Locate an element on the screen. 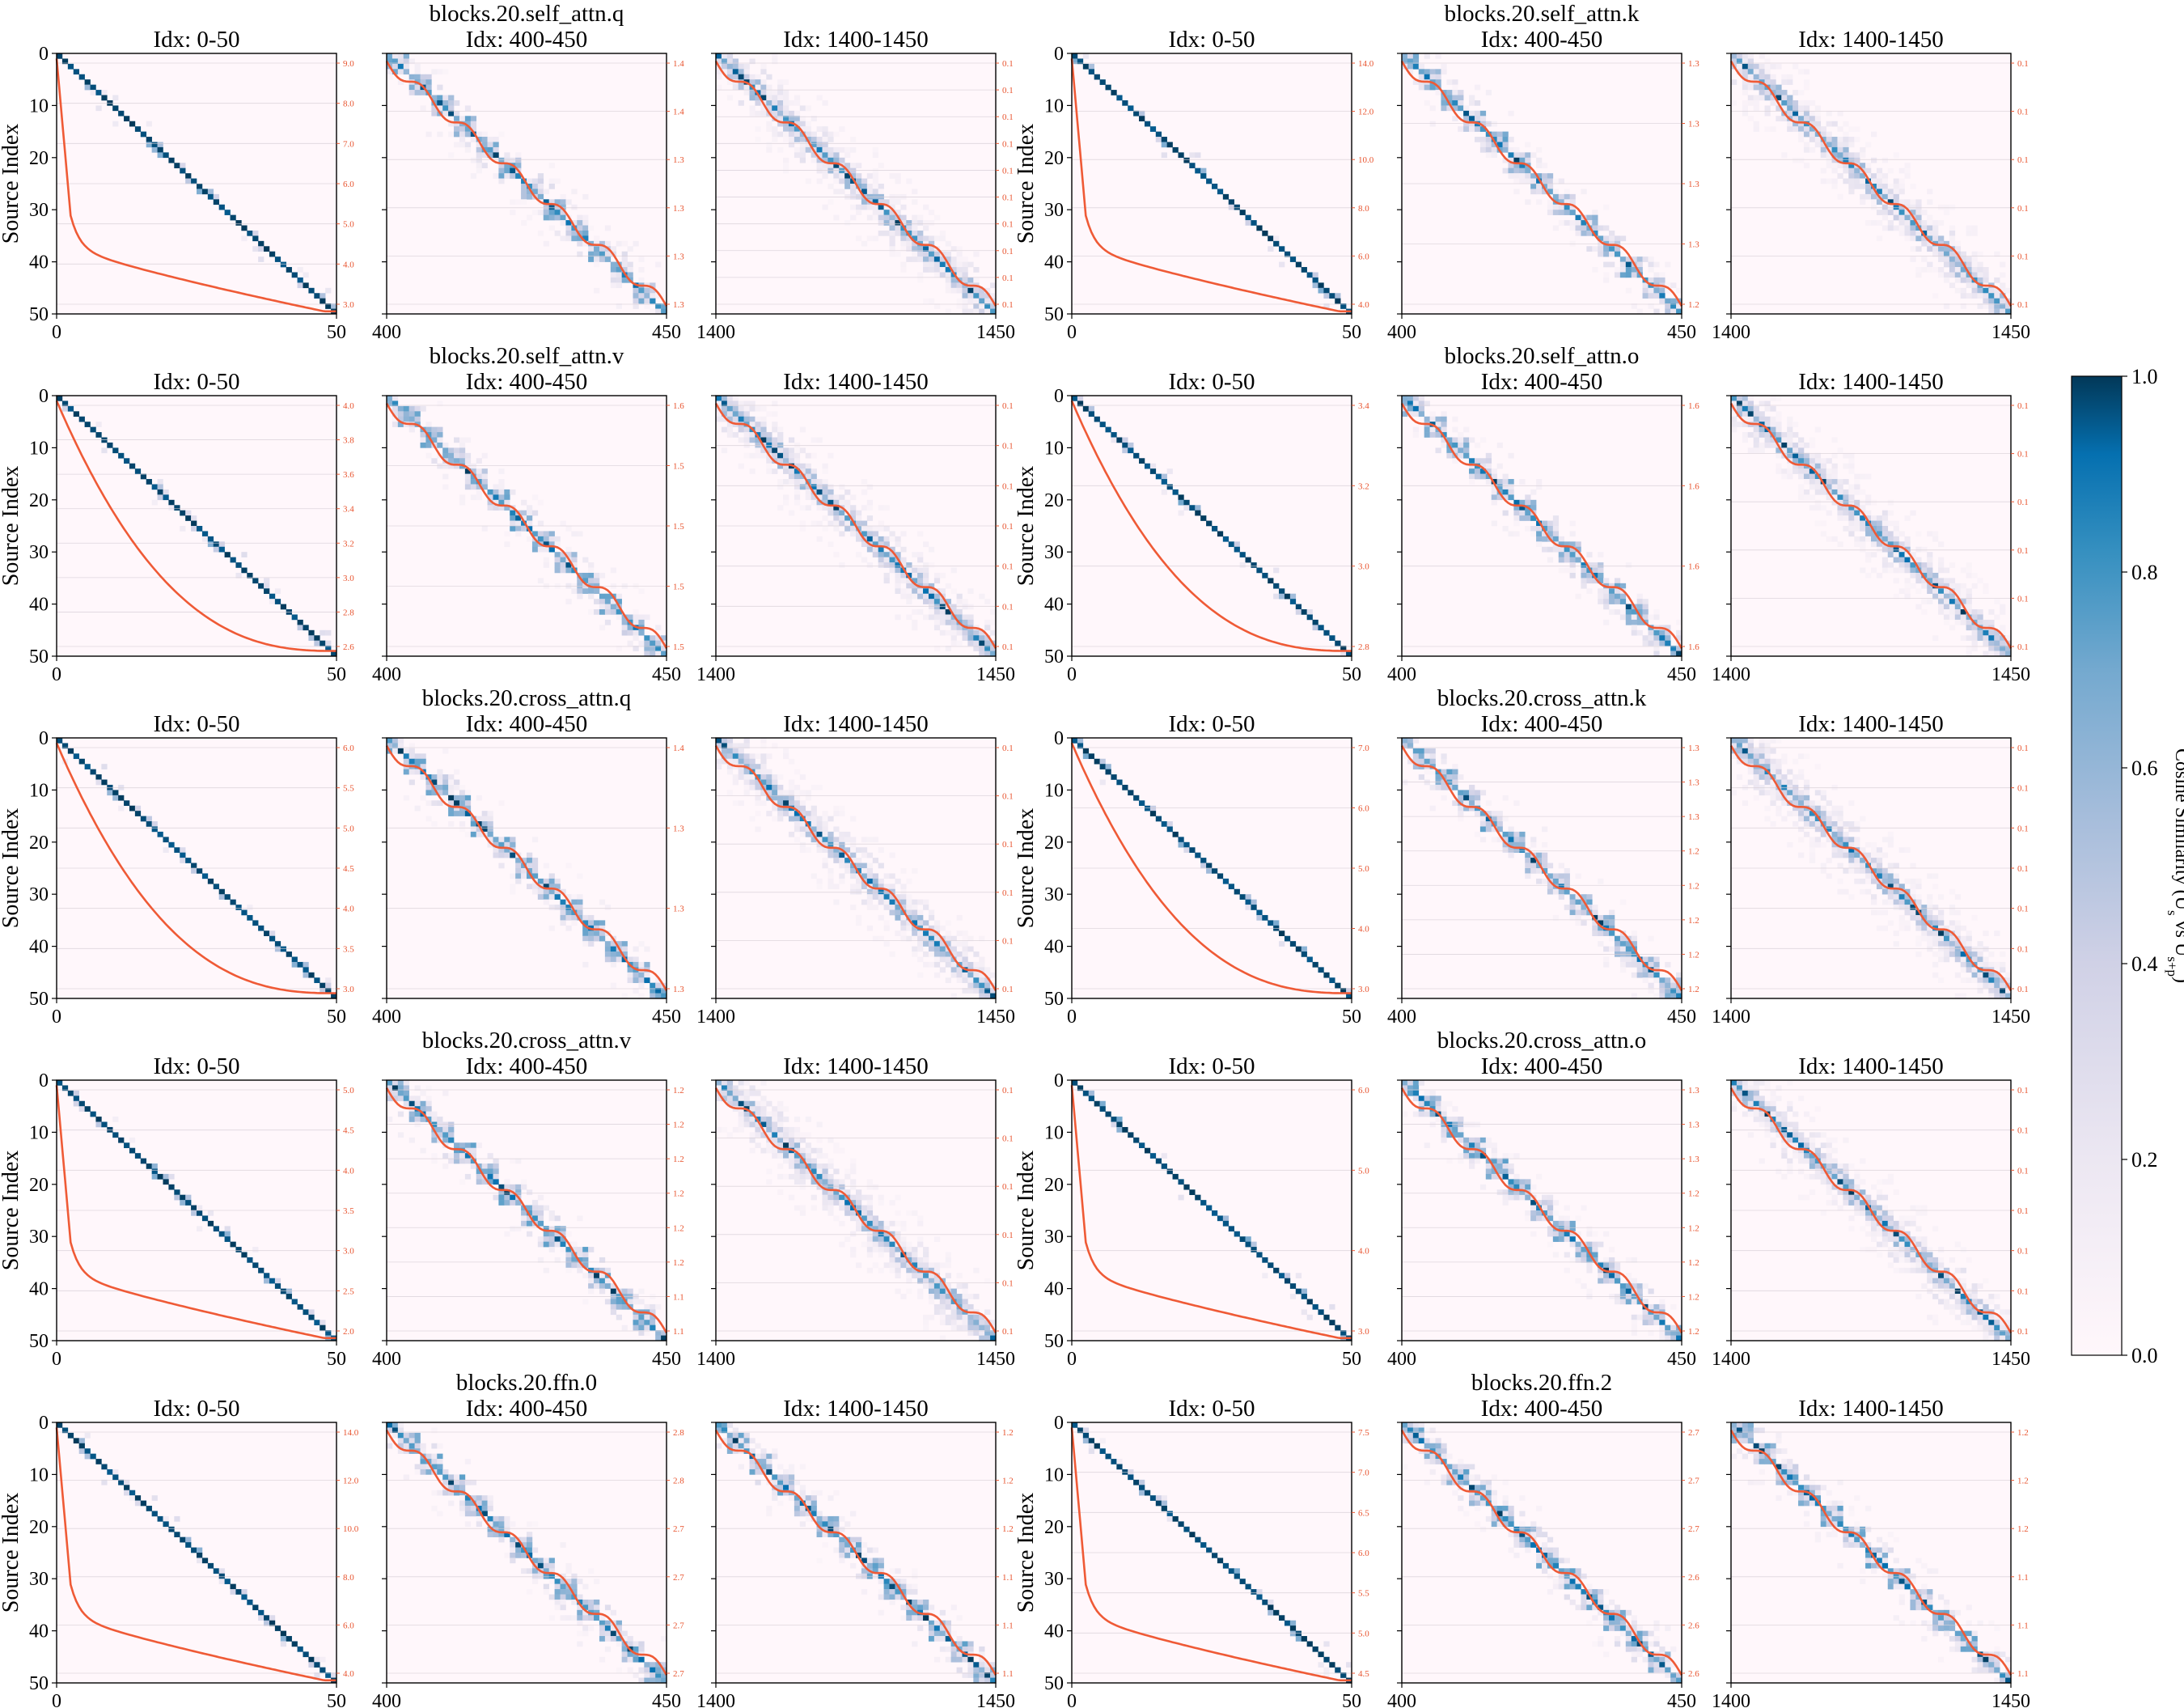 This screenshot has height=1708, width=2184. y-tick-label: 0 is located at coordinates (44, 396).